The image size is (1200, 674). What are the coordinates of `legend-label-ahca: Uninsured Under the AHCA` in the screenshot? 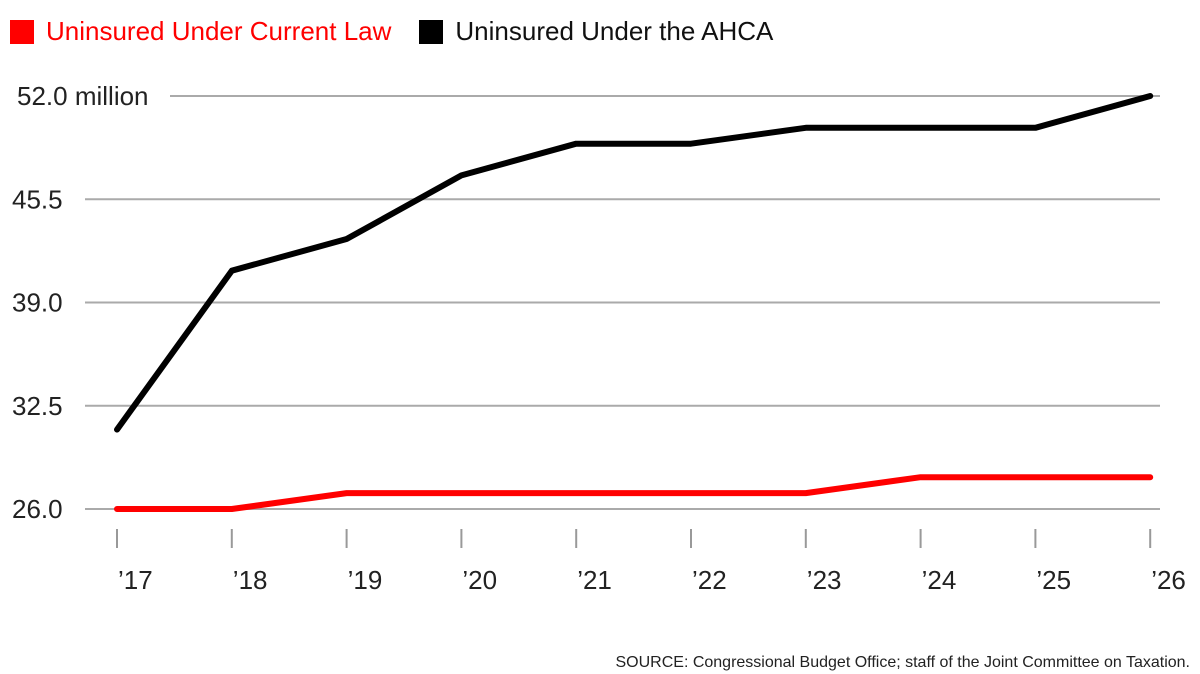 It's located at (614, 31).